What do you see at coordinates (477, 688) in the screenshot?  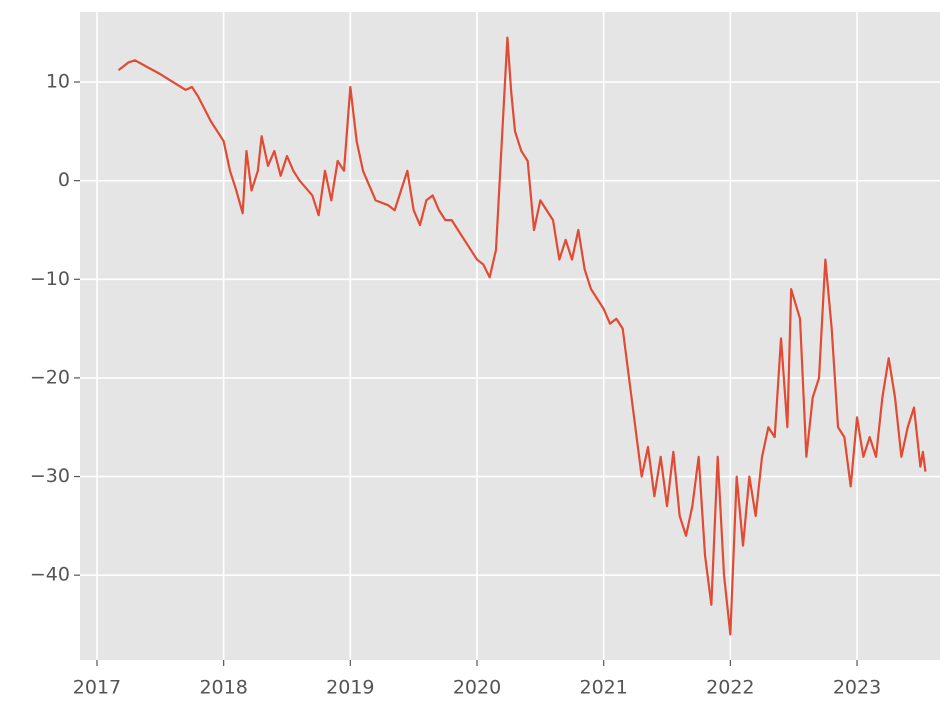 I see `x-tick-label: 2020` at bounding box center [477, 688].